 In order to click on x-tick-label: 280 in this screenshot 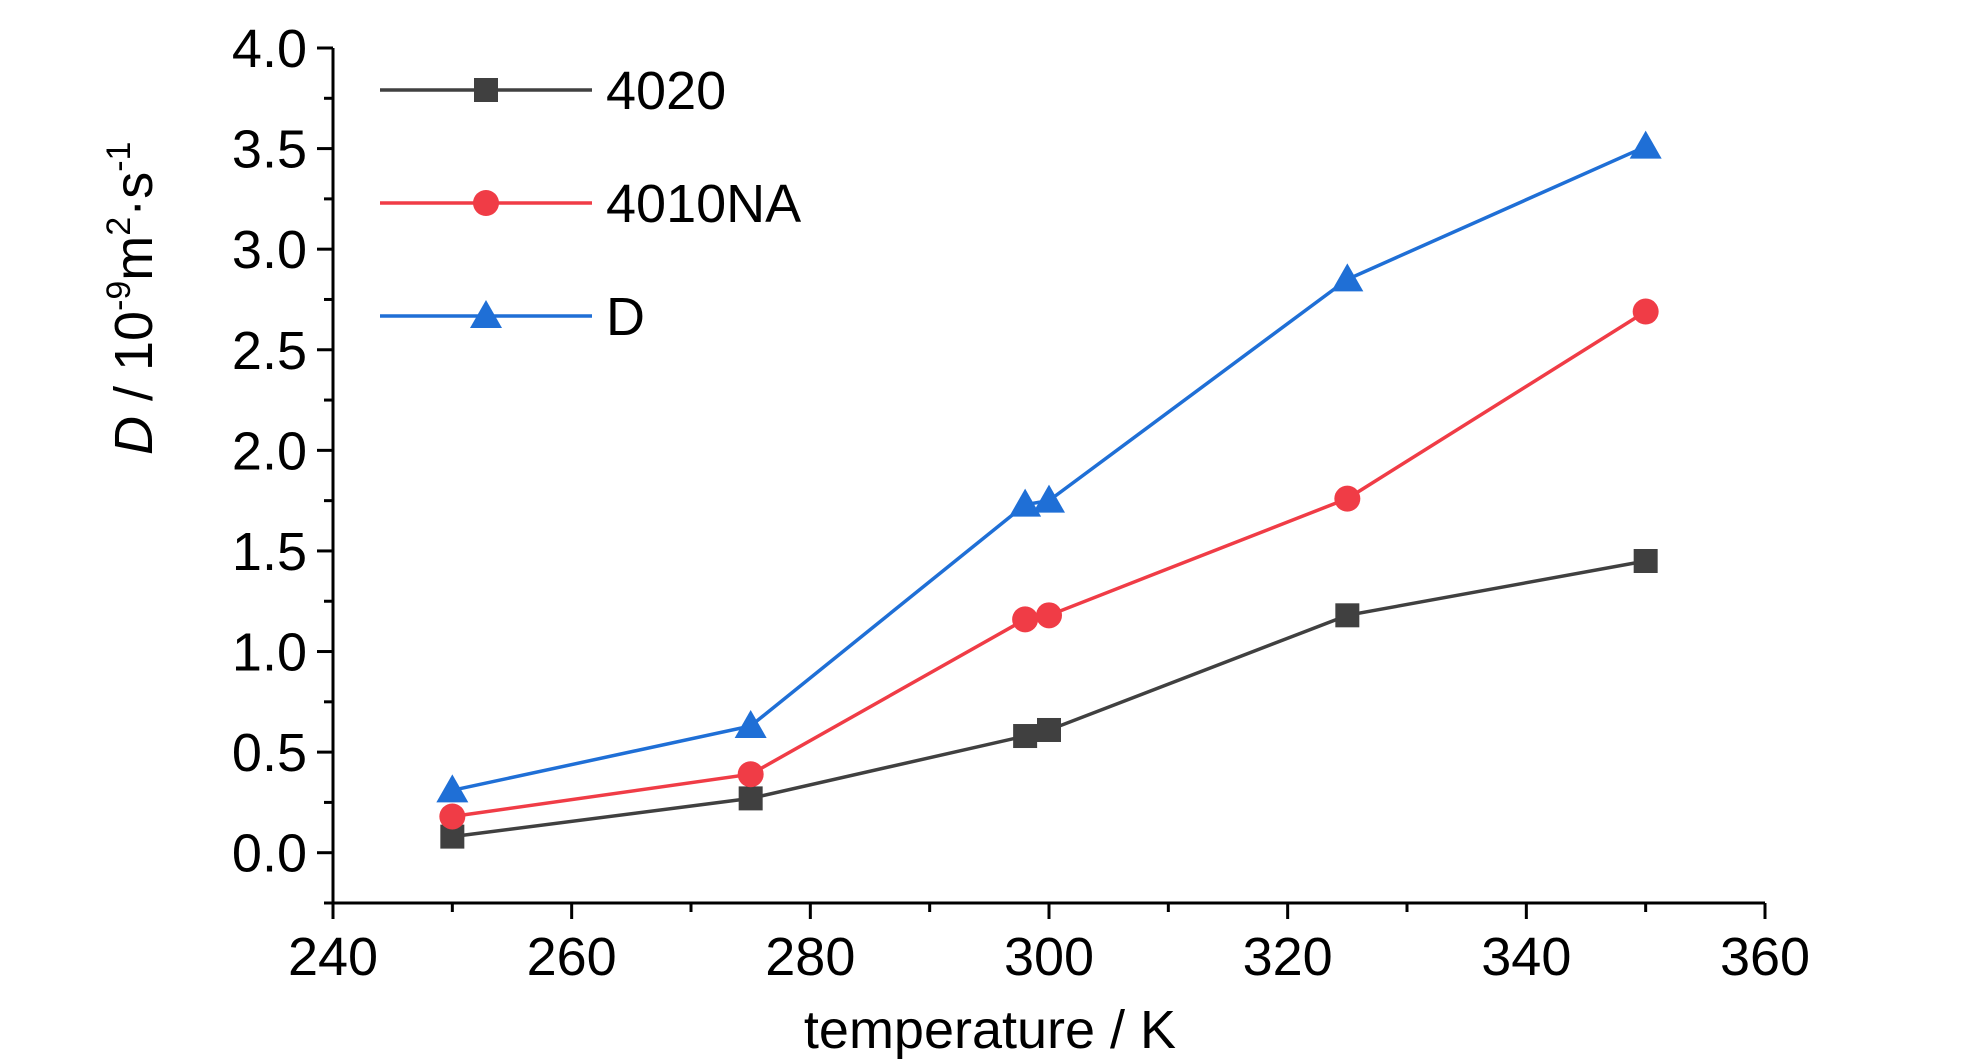, I will do `click(810, 957)`.